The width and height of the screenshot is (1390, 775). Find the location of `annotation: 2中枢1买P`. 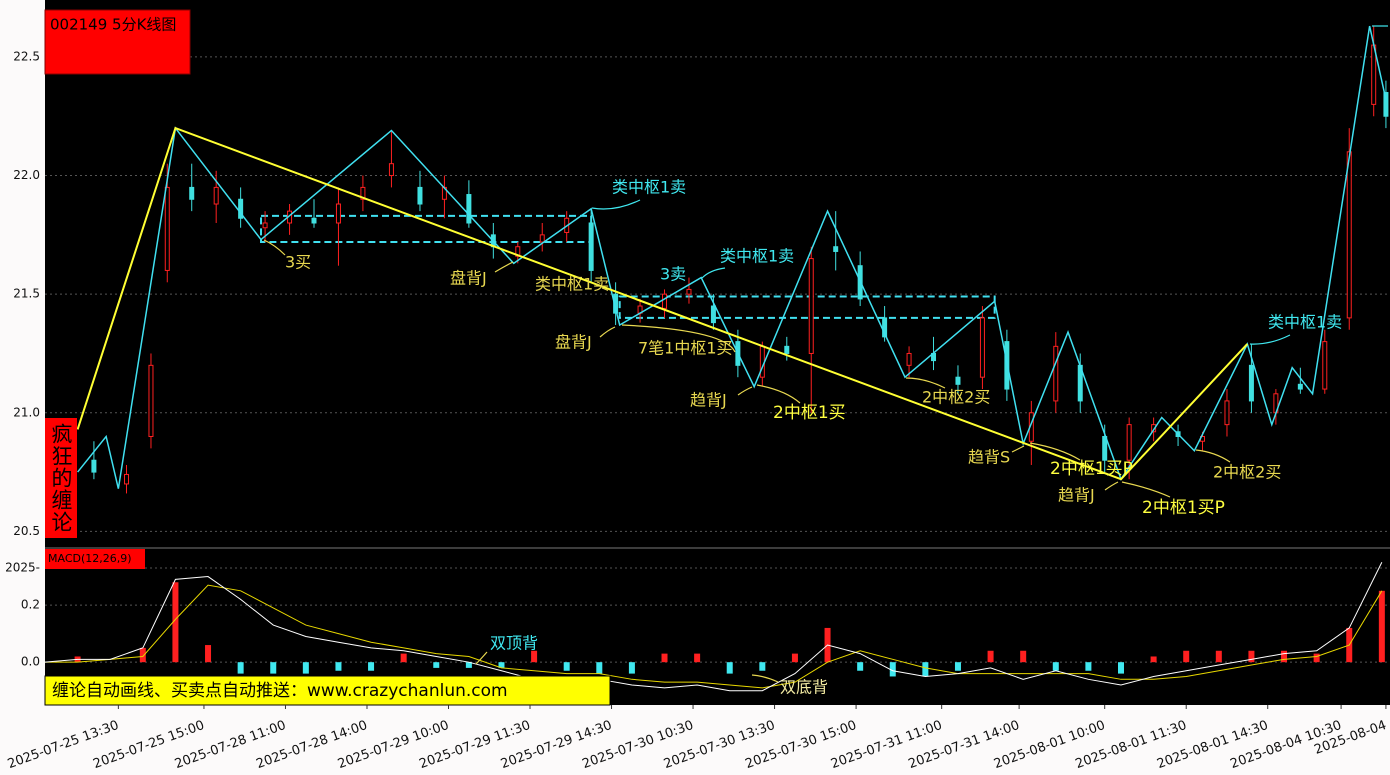

annotation: 2中枢1买P is located at coordinates (1183, 508).